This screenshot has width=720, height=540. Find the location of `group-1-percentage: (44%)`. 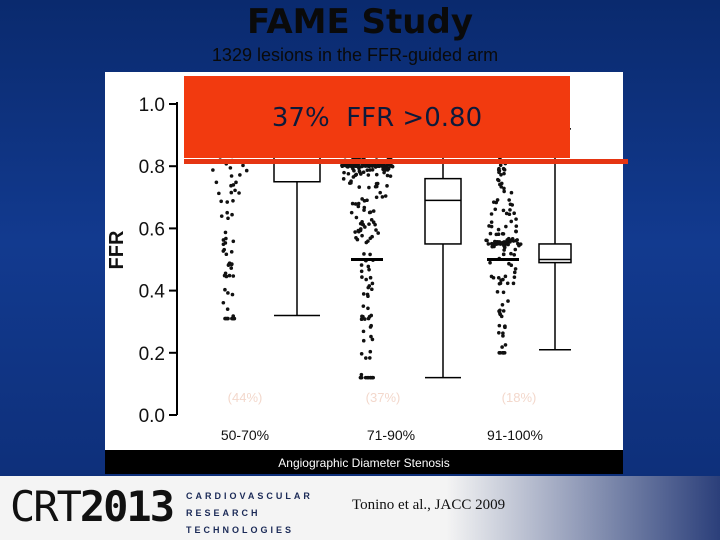

group-1-percentage: (44%) is located at coordinates (245, 397).